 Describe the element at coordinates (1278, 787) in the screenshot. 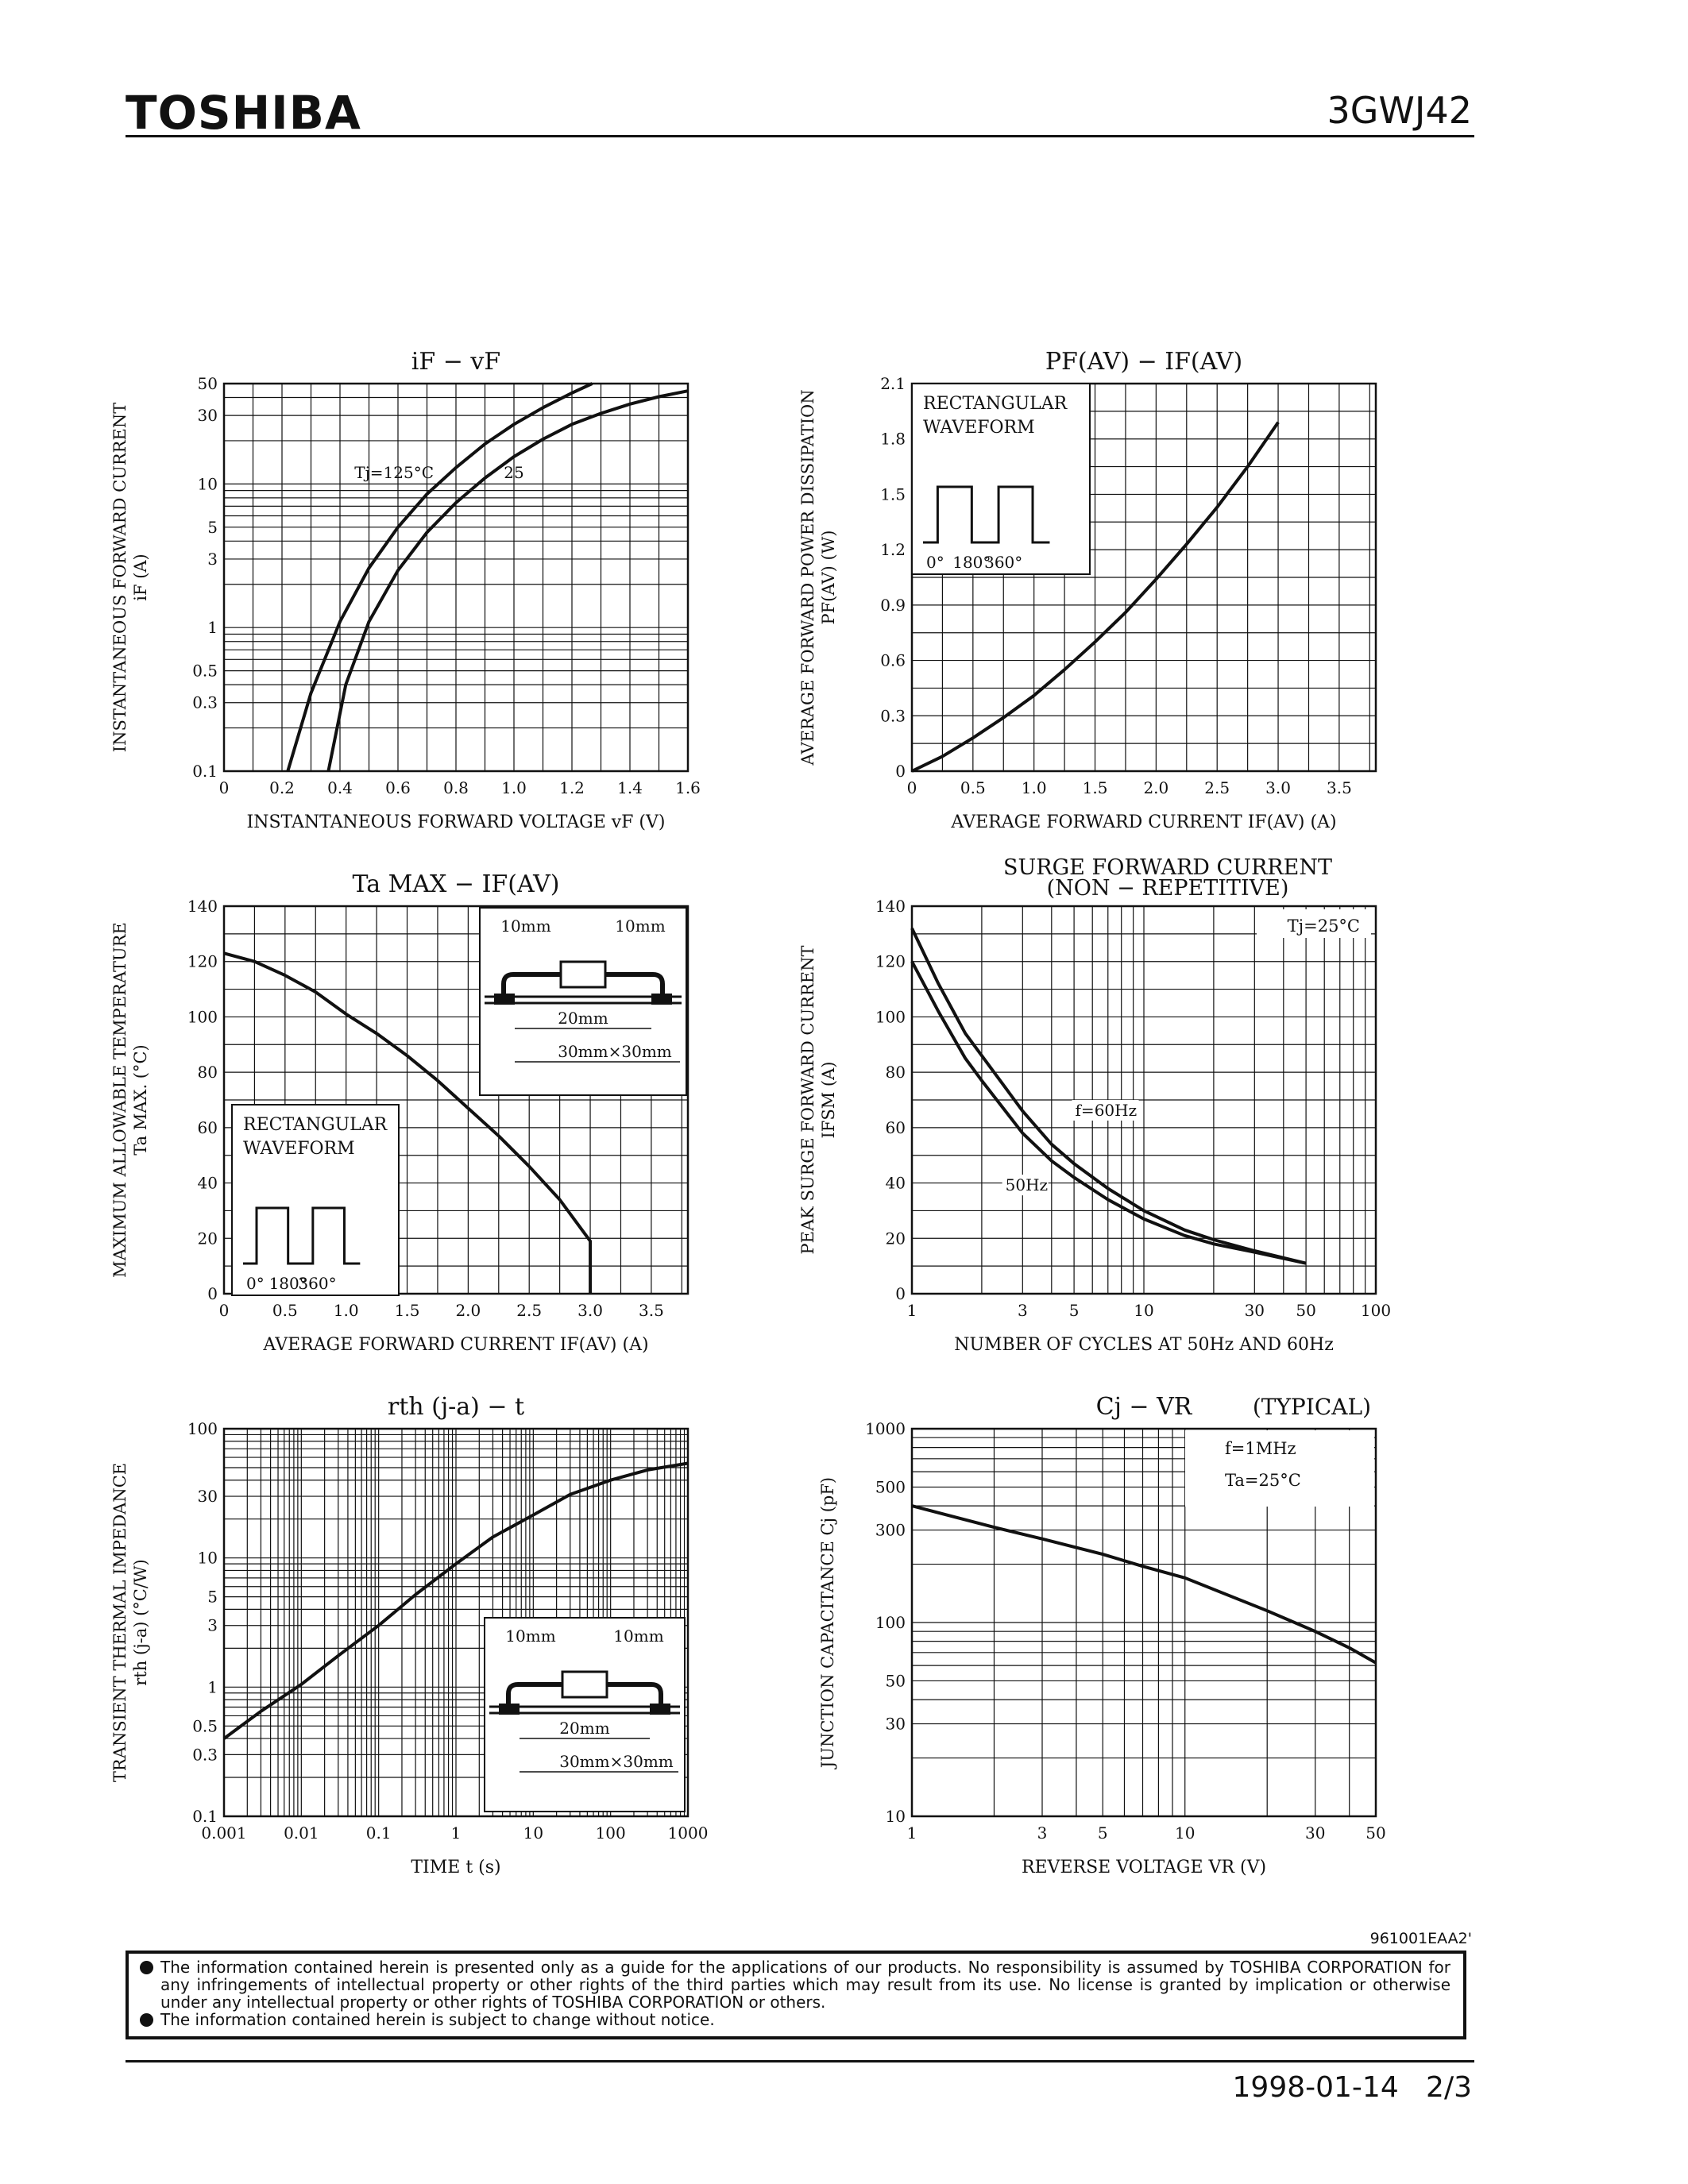

I see `x-tick-label: 3.0` at that location.